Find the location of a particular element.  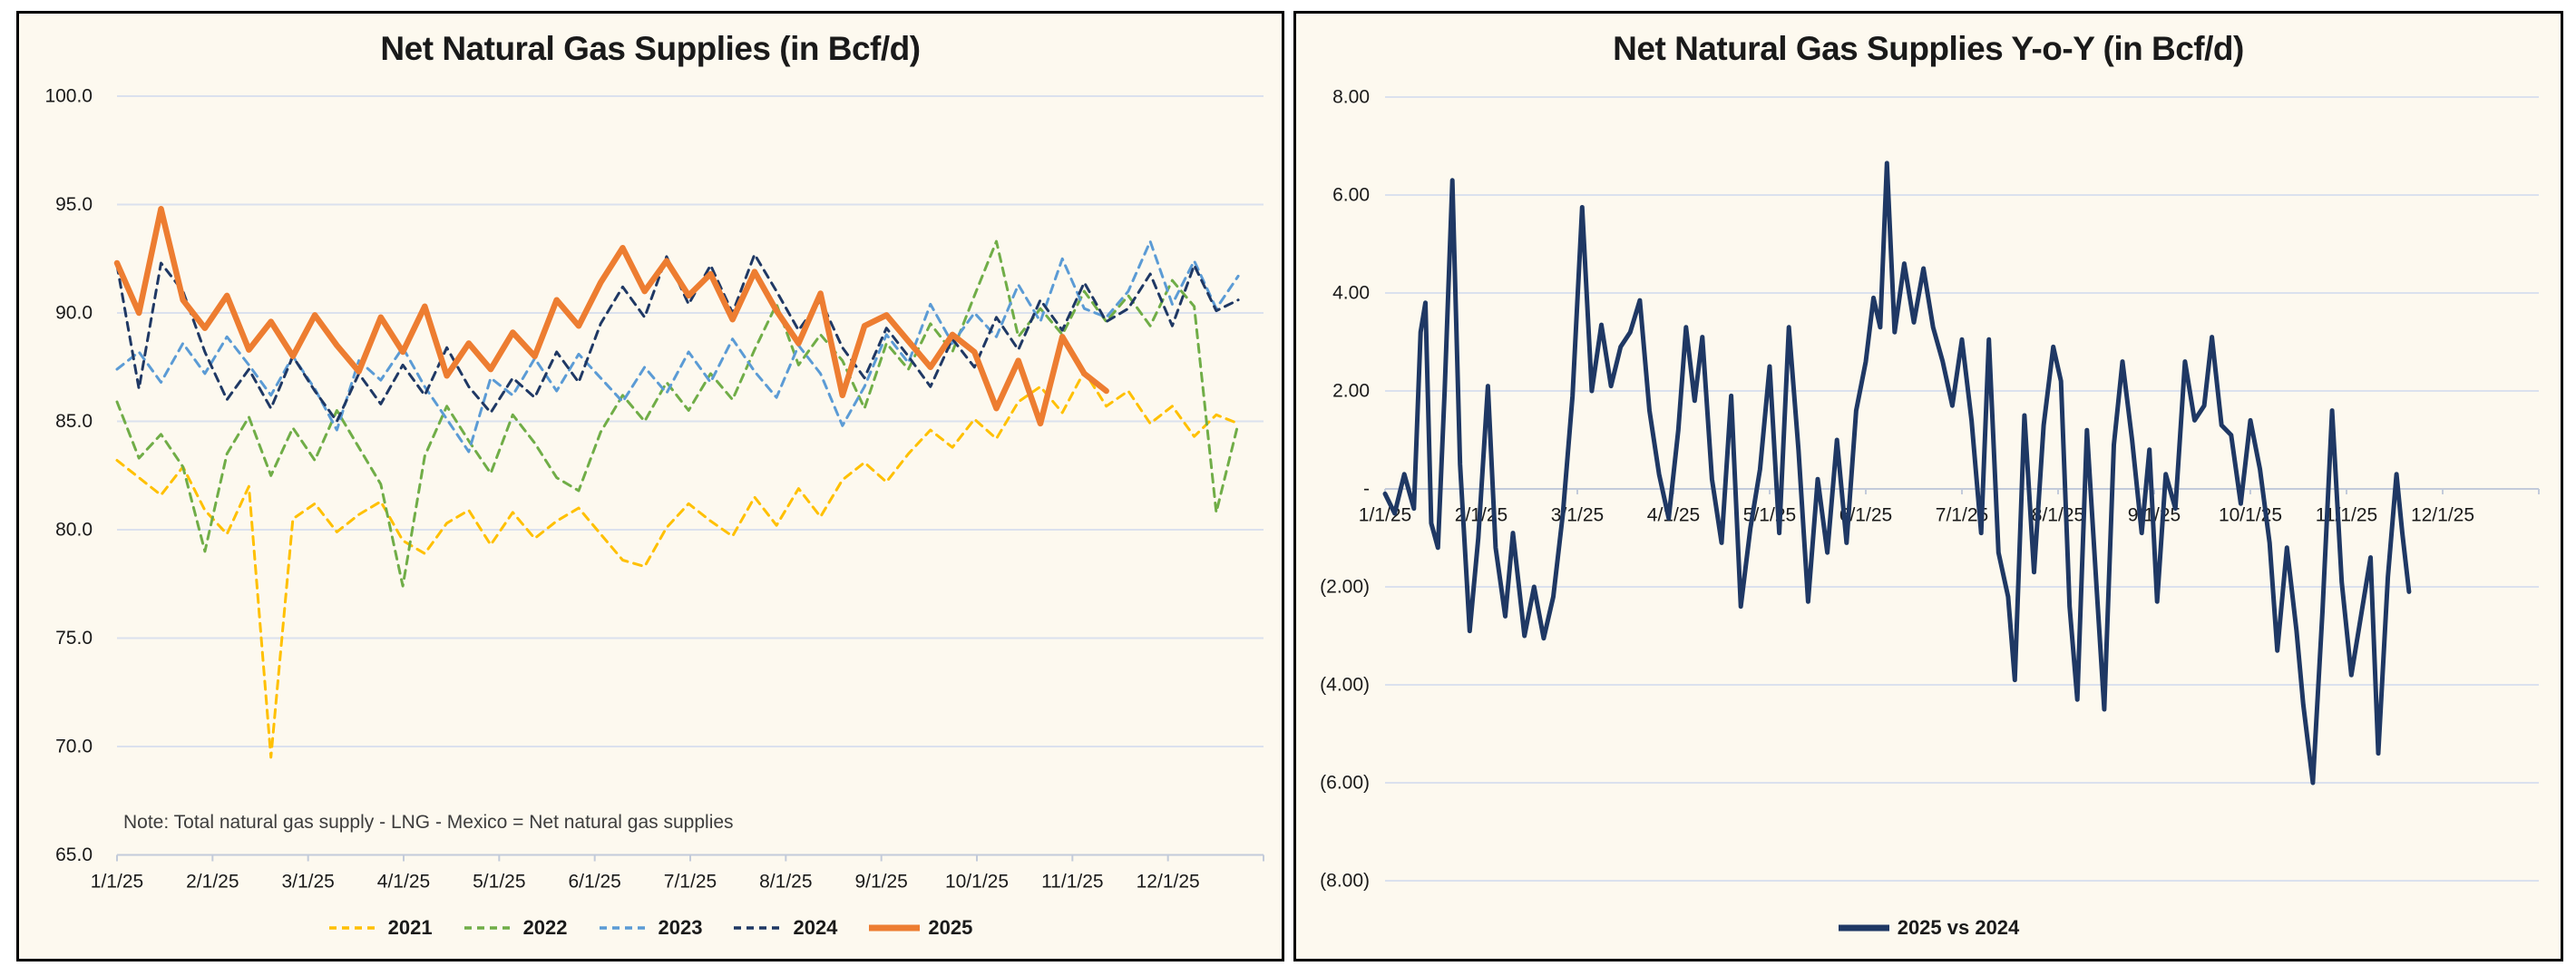

y-axis-label: 6.00 is located at coordinates (1351, 195).